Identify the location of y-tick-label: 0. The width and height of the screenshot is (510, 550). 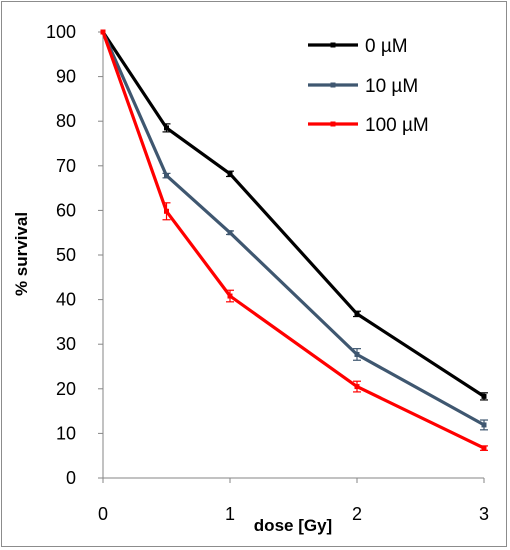
(71, 478).